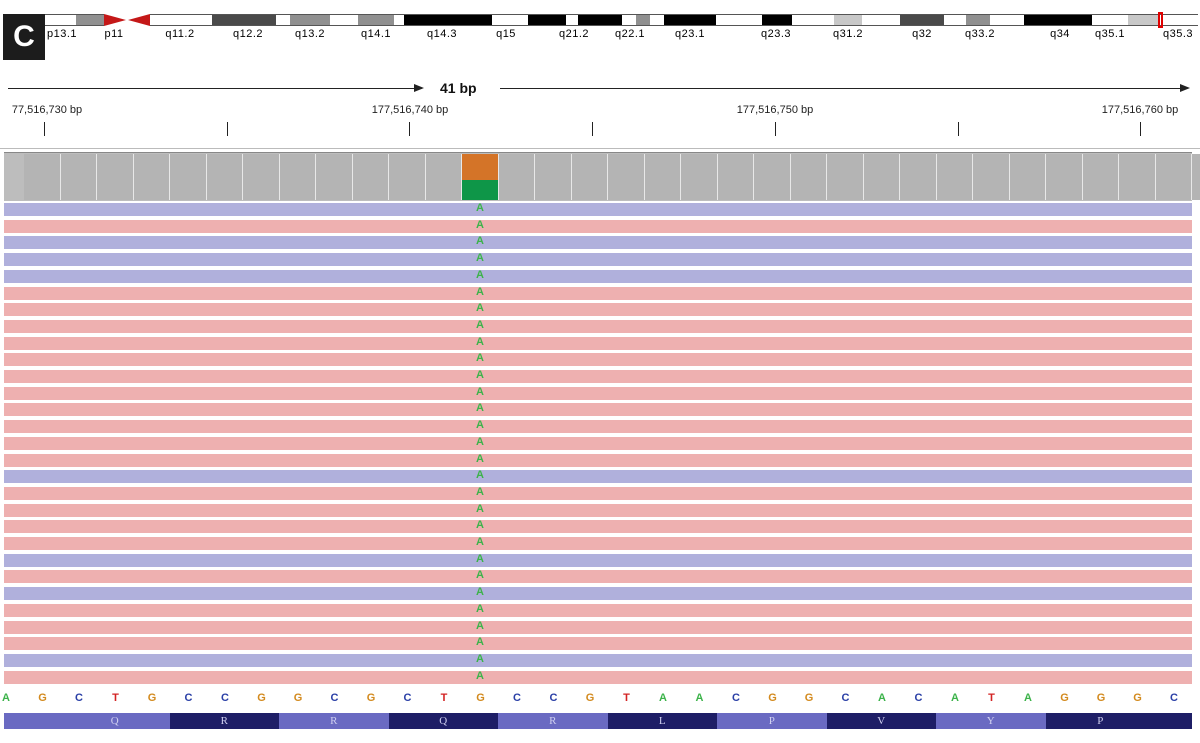 This screenshot has width=1200, height=743. I want to click on band-label: q15, so click(506, 34).